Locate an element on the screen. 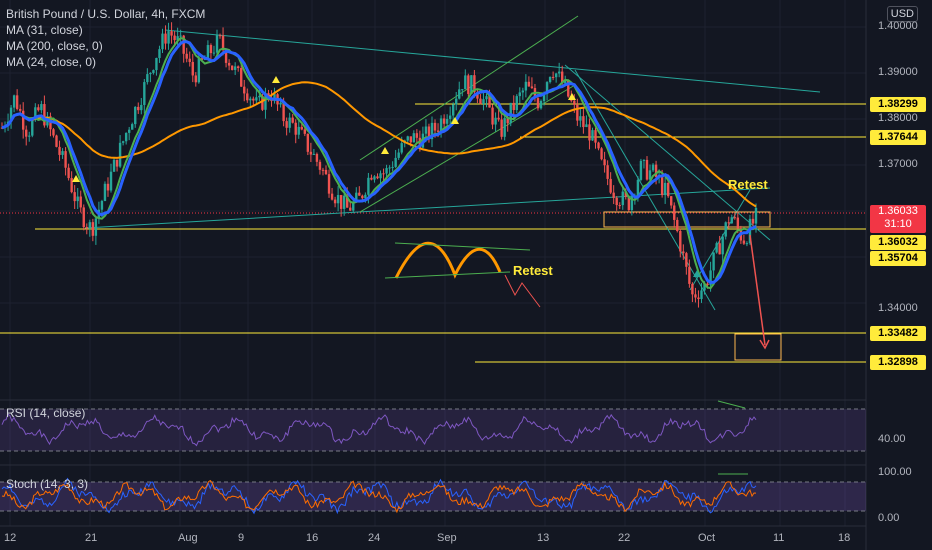 This screenshot has height=550, width=932. time-label: Aug is located at coordinates (188, 538).